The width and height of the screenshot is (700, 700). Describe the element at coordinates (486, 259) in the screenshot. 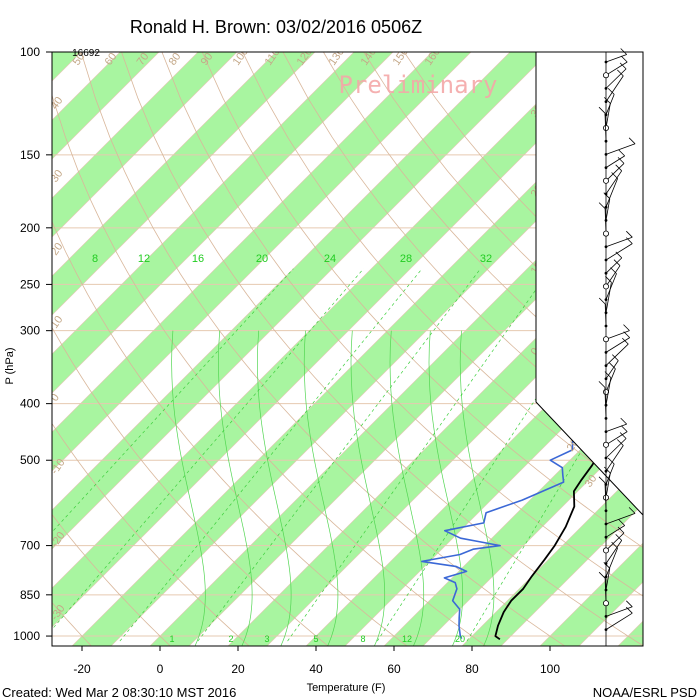

I see `mixing-ratio-label: 32` at that location.